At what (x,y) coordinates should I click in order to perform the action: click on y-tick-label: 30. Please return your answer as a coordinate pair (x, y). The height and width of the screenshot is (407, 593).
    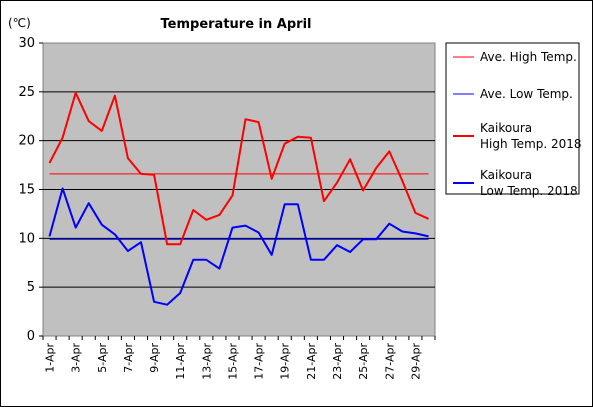
    Looking at the image, I should click on (26, 43).